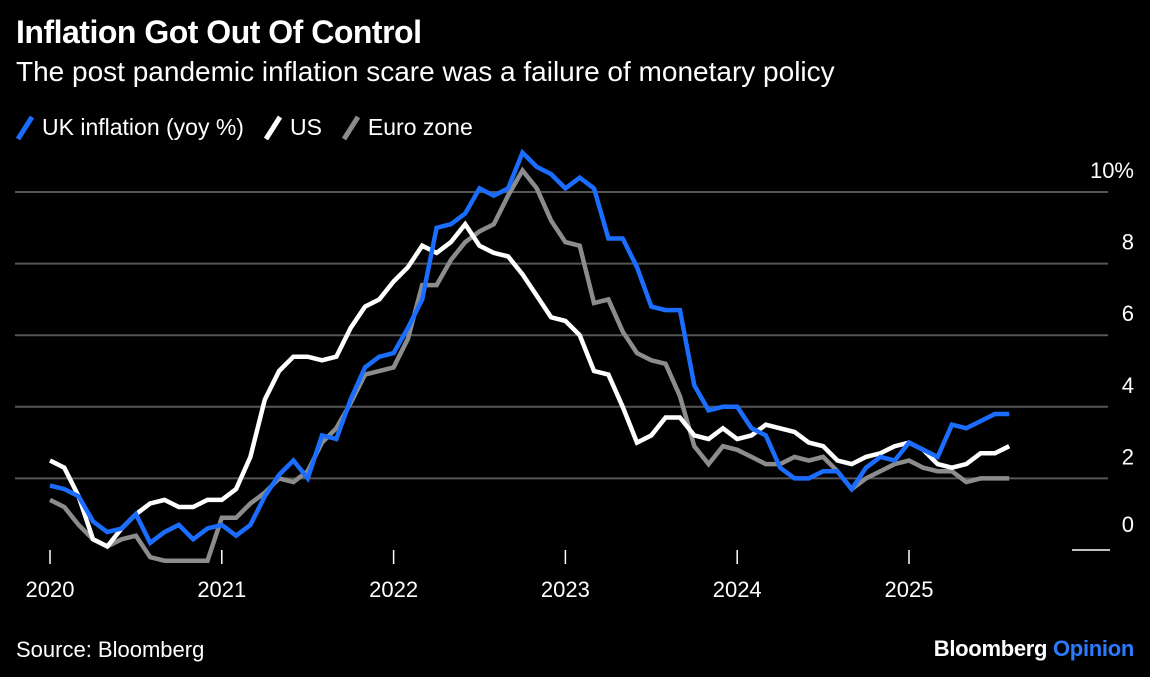 The width and height of the screenshot is (1150, 677). Describe the element at coordinates (1128, 456) in the screenshot. I see `y-tick-label: 2` at that location.